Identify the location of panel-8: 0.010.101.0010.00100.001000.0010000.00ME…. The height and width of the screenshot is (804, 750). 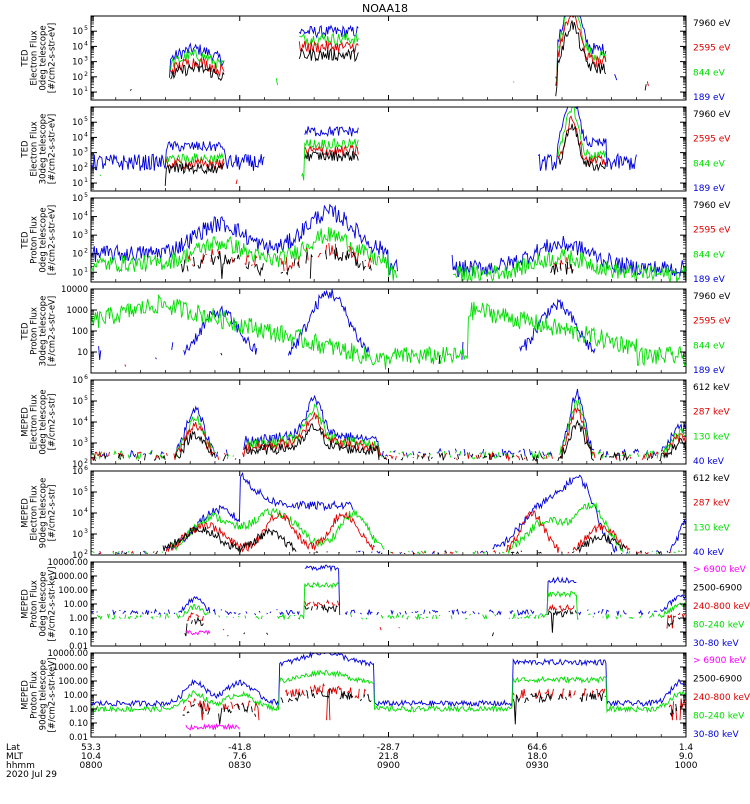
(385, 696).